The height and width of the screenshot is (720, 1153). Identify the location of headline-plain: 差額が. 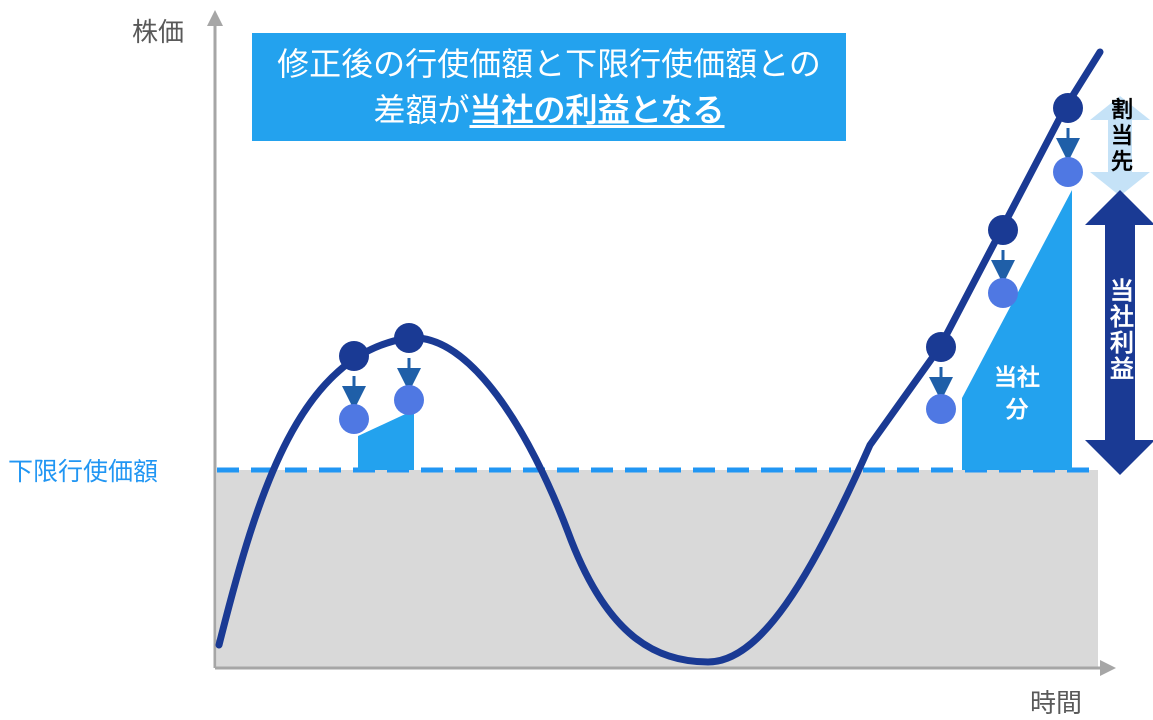
(421, 110).